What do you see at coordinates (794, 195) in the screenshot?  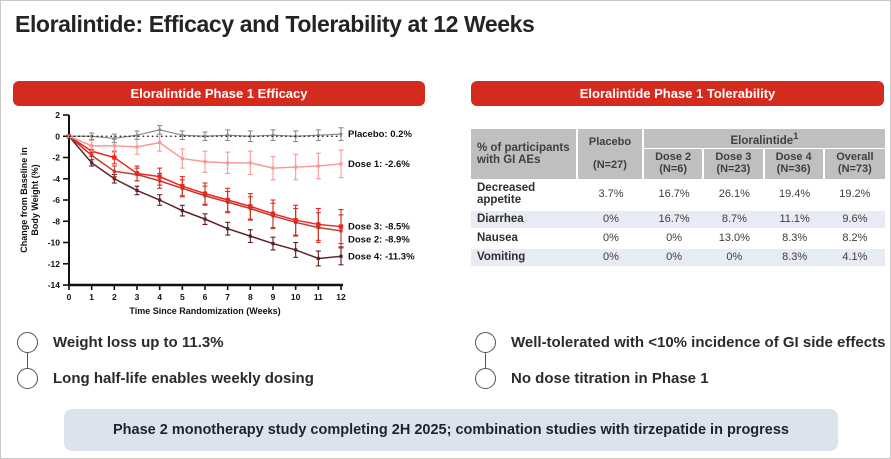 I see `table-cell: 19.4%` at bounding box center [794, 195].